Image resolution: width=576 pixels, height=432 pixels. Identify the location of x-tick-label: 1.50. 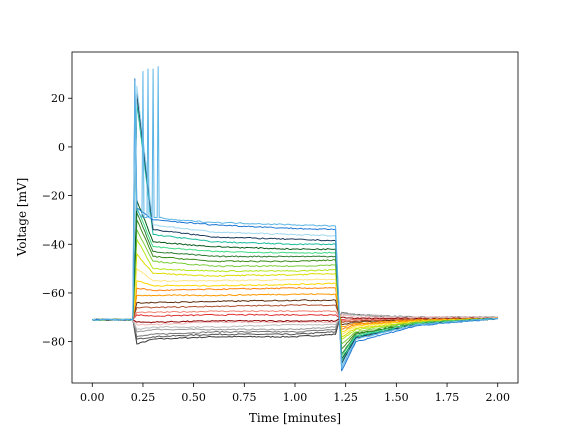
(396, 397).